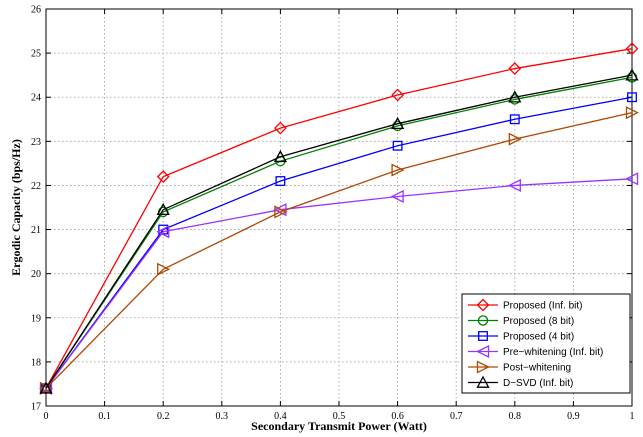 The height and width of the screenshot is (437, 643). Describe the element at coordinates (553, 352) in the screenshot. I see `legend-label: Pre−whitening (Inf. bit)` at that location.